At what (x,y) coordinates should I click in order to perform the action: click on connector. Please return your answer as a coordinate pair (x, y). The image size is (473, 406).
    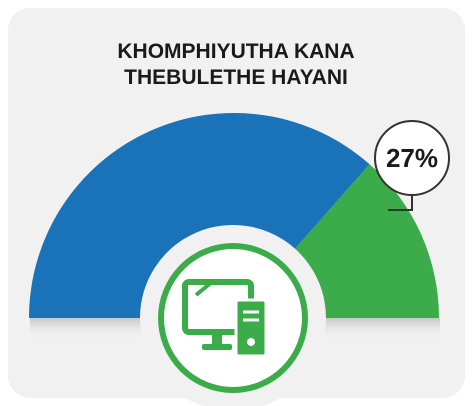
    Looking at the image, I should click on (400, 203).